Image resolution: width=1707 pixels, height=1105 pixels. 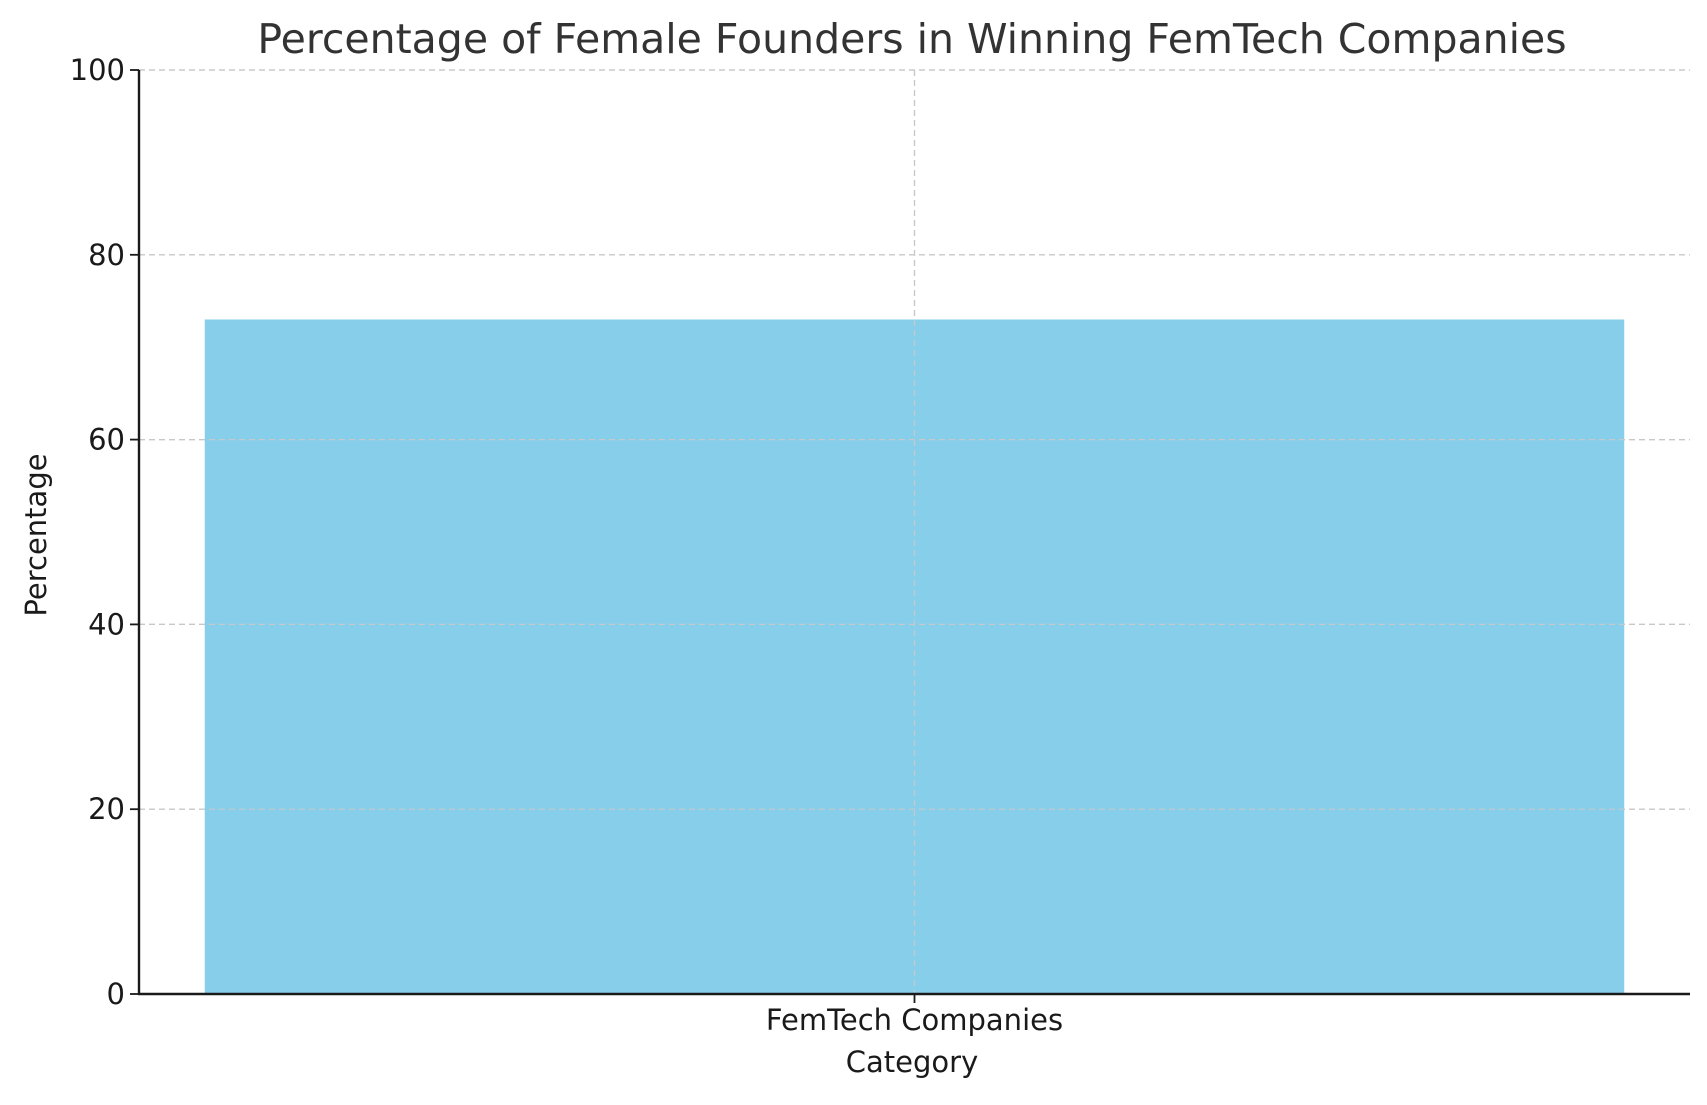 I want to click on y-tick-label: 0, so click(x=116, y=994).